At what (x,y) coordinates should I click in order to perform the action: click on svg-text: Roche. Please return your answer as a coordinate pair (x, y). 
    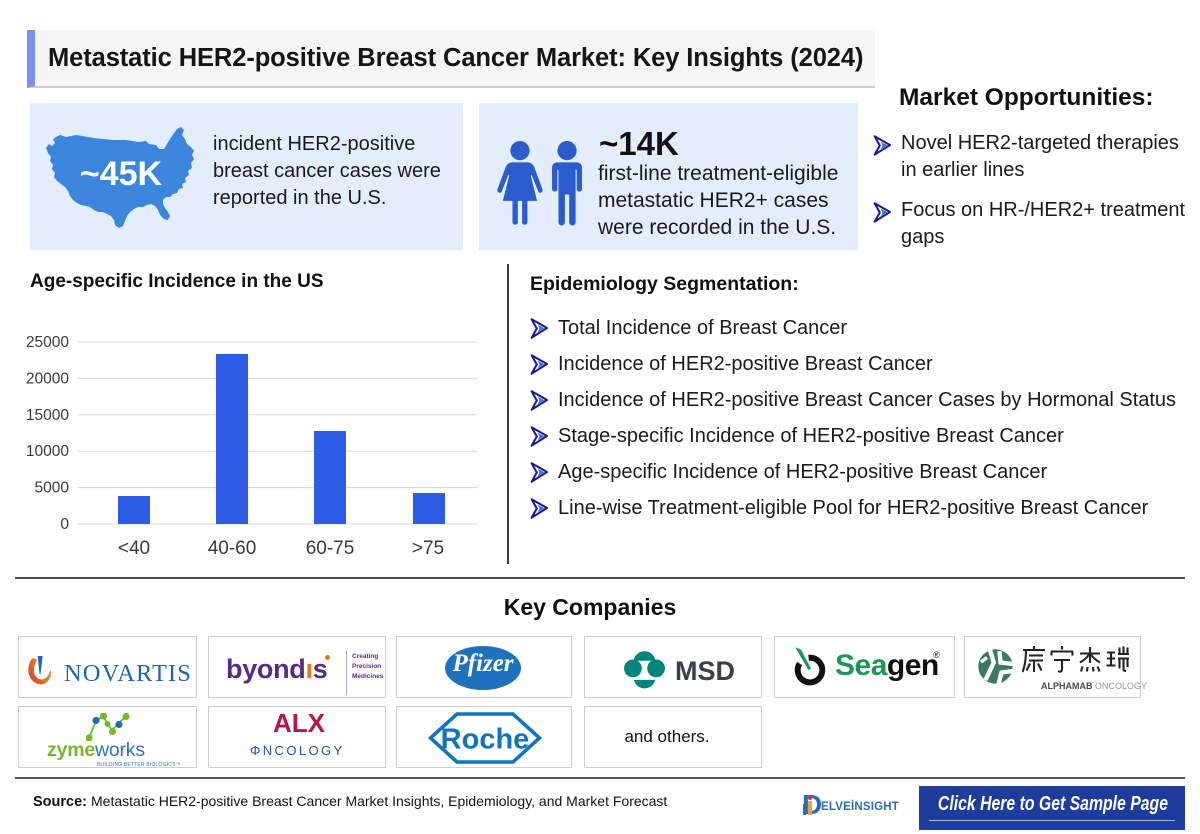
    Looking at the image, I should click on (485, 740).